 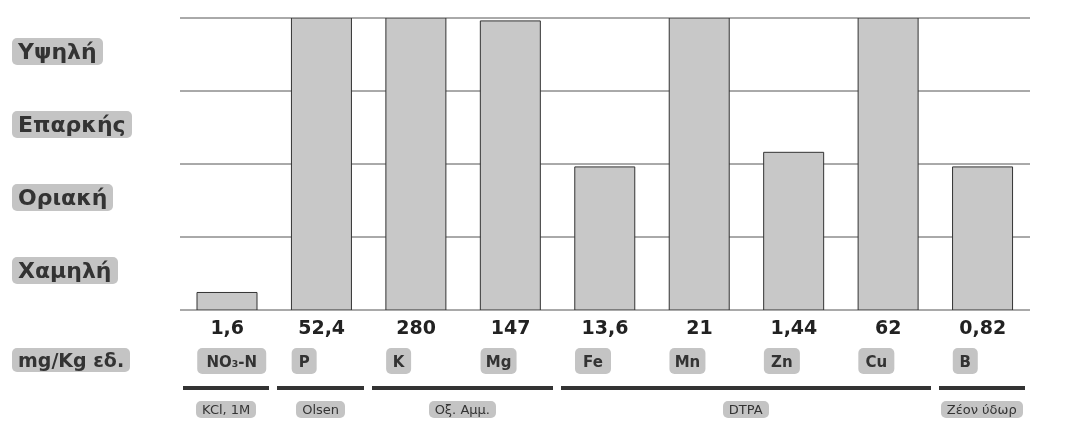 I want to click on x-tick-label: P, so click(x=304, y=362).